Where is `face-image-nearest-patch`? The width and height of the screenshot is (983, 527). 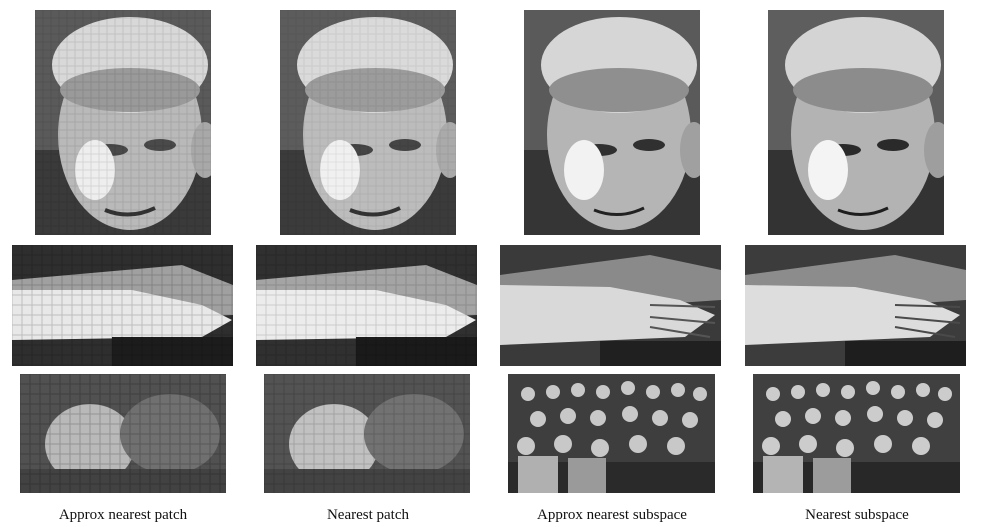 face-image-nearest-patch is located at coordinates (368, 122).